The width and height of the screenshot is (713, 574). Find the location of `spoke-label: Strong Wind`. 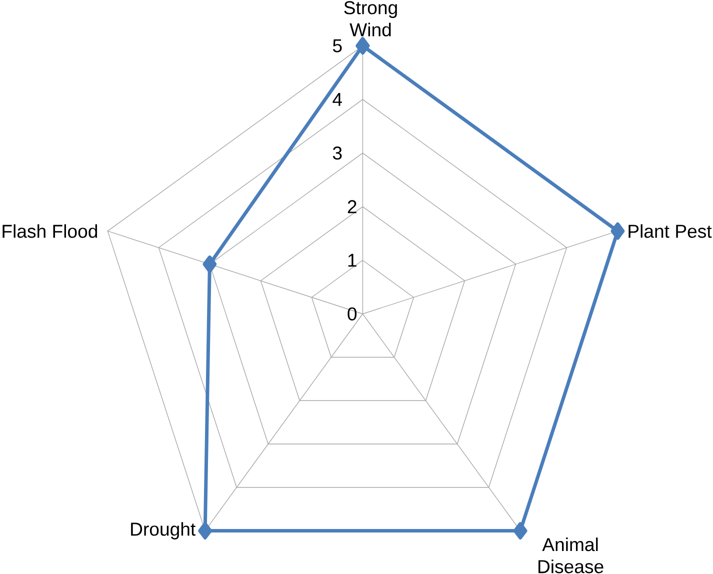

spoke-label: Strong Wind is located at coordinates (370, 18).